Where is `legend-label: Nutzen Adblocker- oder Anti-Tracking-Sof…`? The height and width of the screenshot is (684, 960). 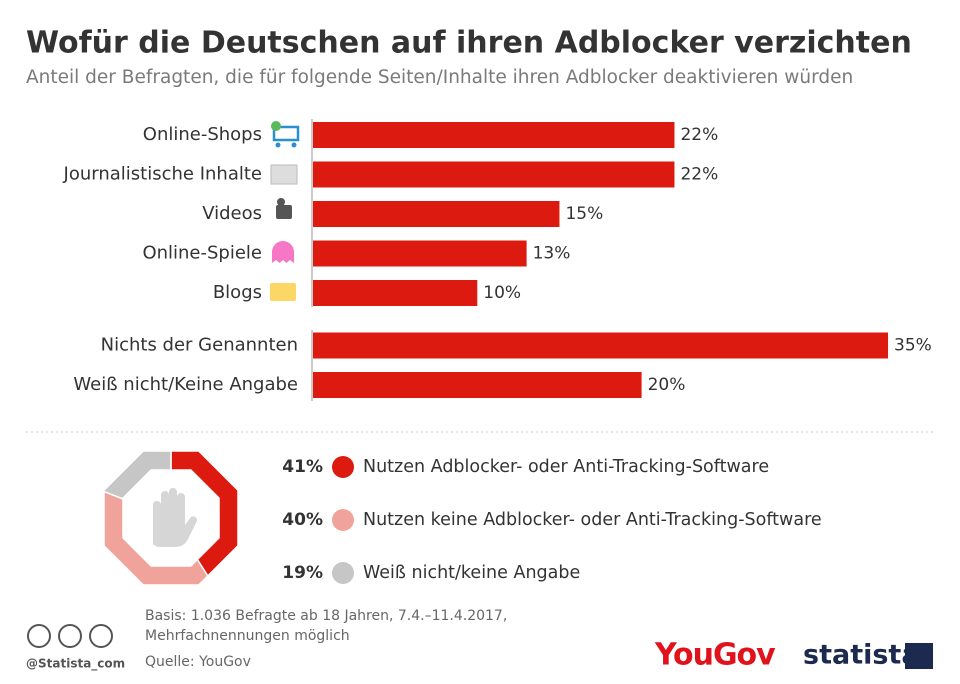
legend-label: Nutzen Adblocker- oder Anti-Tracking-Sof… is located at coordinates (566, 467).